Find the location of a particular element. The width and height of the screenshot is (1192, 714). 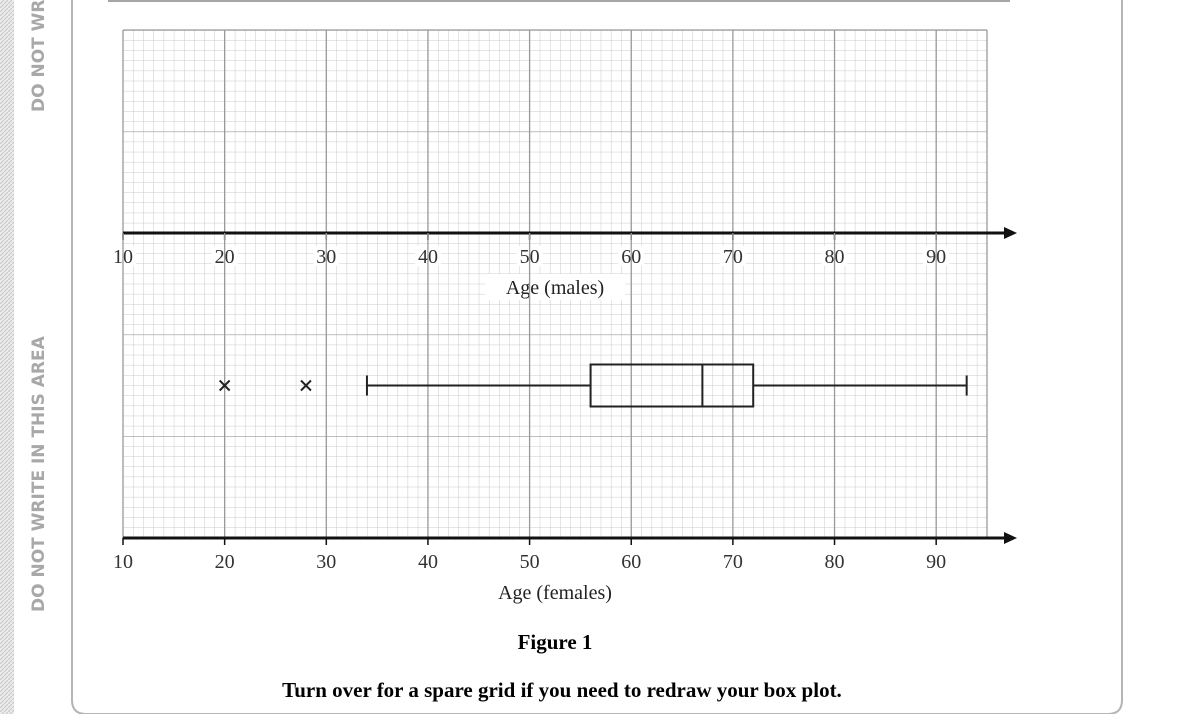

x-axis-label: Age (males) is located at coordinates (555, 288).